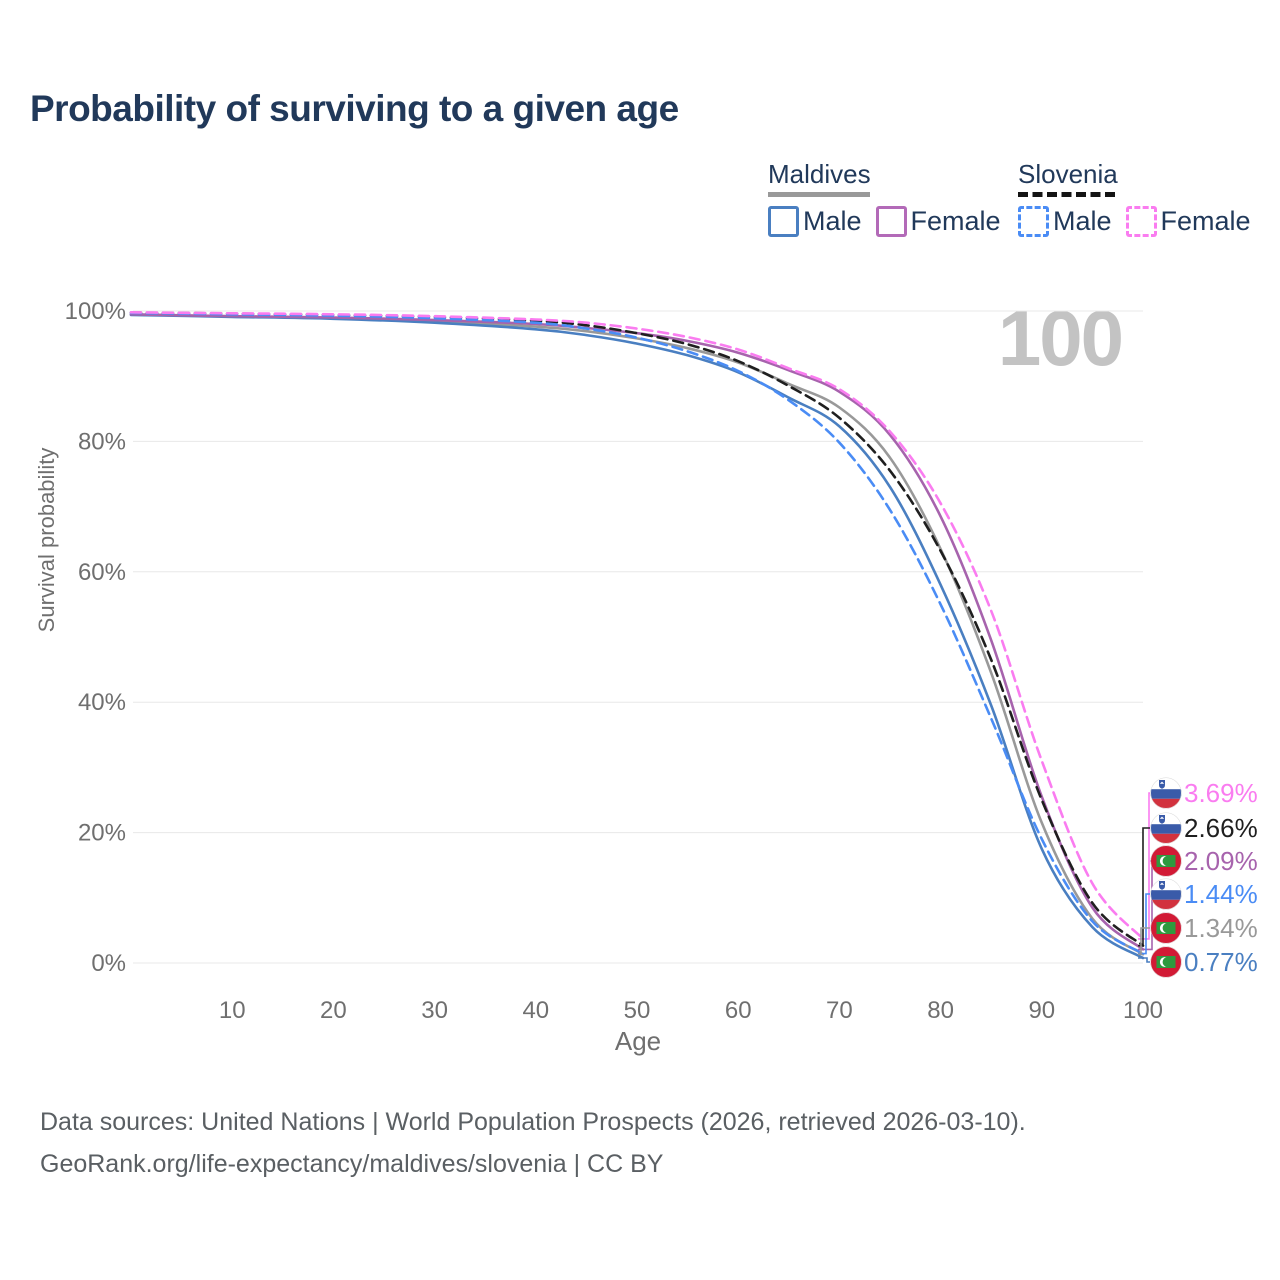  I want to click on legend-line-sample-maldives, so click(819, 194).